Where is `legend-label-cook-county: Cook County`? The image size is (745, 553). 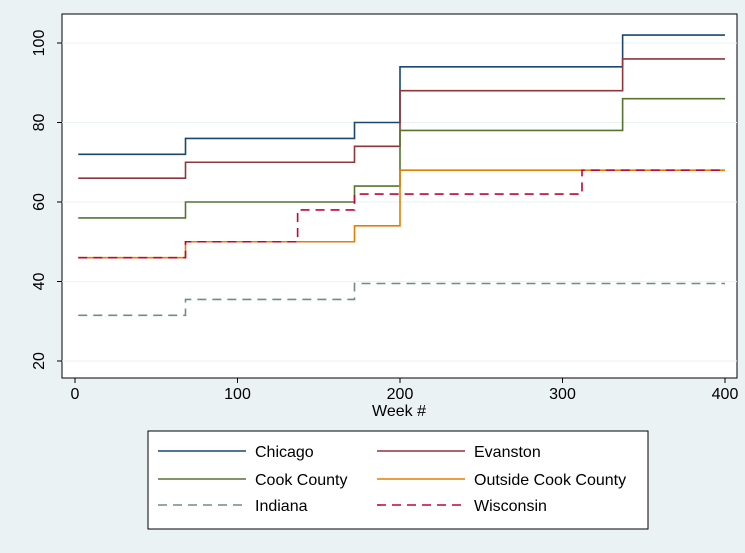 legend-label-cook-county: Cook County is located at coordinates (301, 480).